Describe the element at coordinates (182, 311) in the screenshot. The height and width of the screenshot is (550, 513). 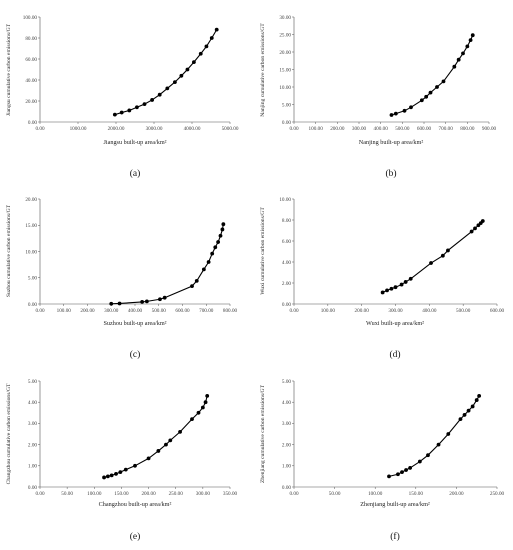
I see `x-tick-label: 600.00` at that location.